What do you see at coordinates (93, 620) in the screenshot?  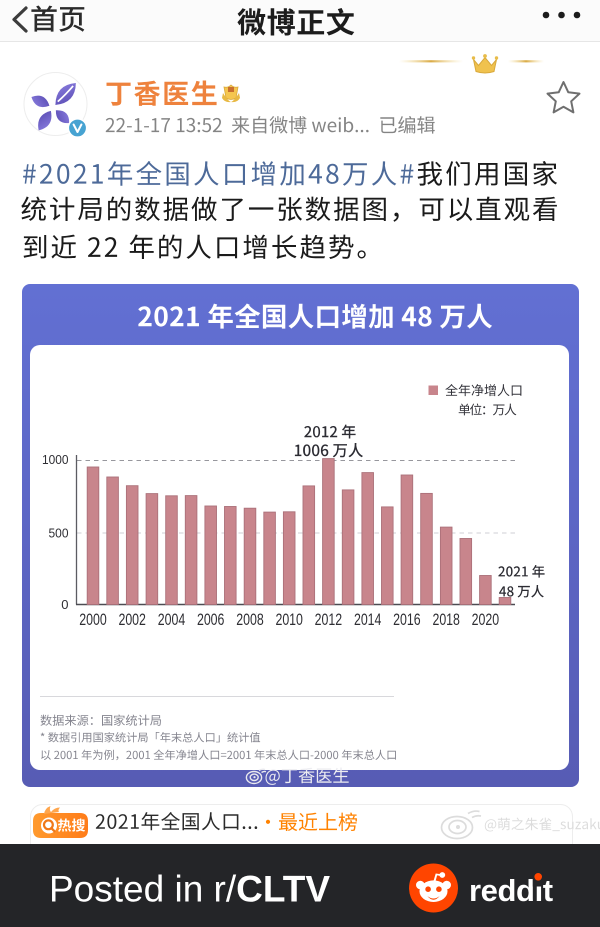 I see `svg-text: 2000` at bounding box center [93, 620].